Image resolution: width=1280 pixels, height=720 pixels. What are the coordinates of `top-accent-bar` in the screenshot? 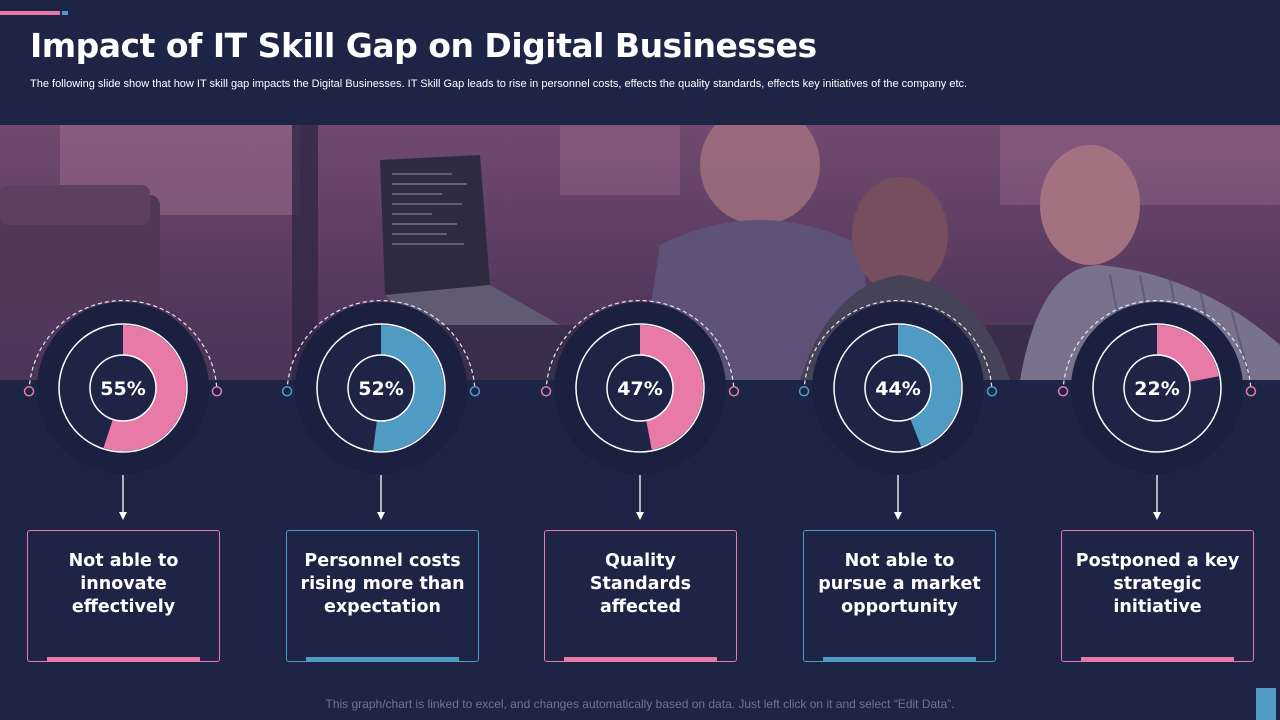 It's located at (34, 13).